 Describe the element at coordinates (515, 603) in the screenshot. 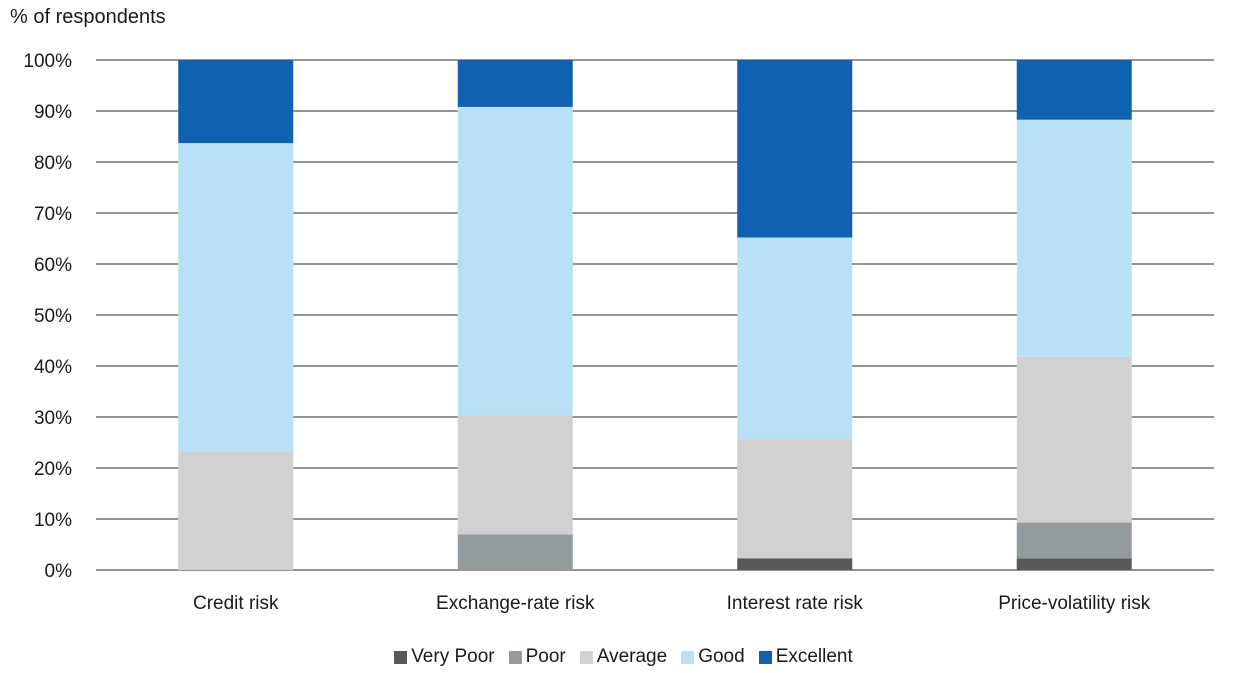

I see `x-tick-label: Exchange-rate risk` at that location.